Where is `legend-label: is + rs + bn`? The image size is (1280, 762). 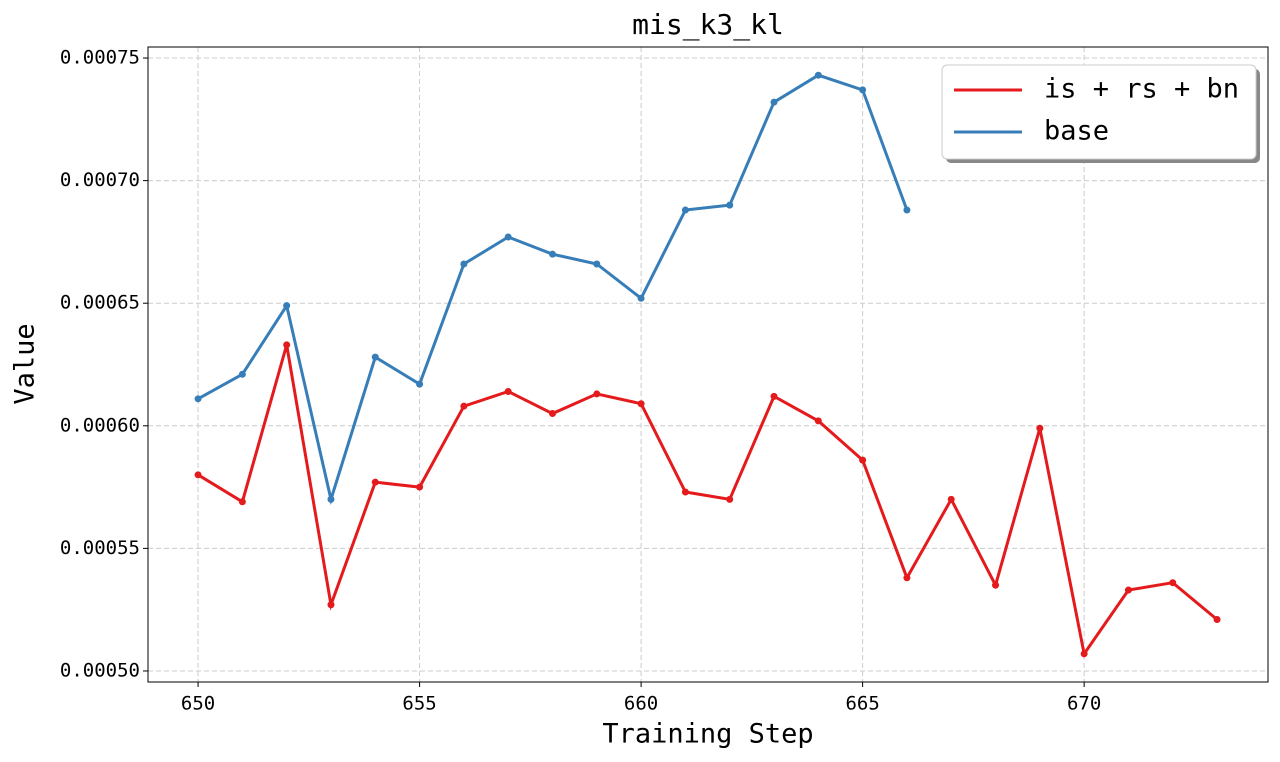 legend-label: is + rs + bn is located at coordinates (1141, 89).